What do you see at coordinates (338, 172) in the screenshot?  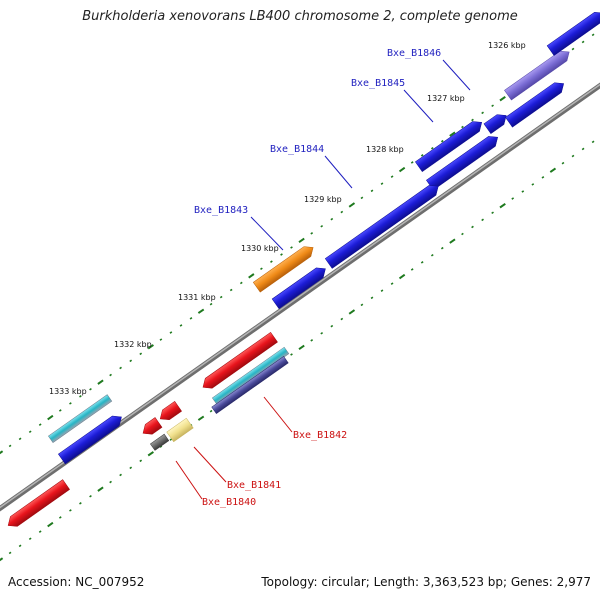 I see `leader-line-bxe-b1844` at bounding box center [338, 172].